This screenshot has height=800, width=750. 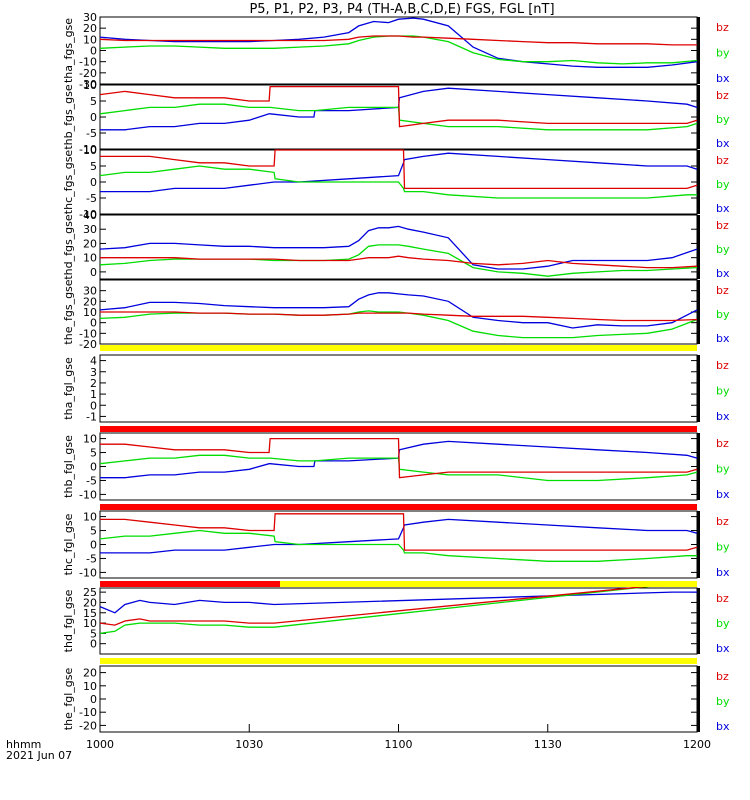 What do you see at coordinates (398, 661) in the screenshot?
I see `status-stripe-fgl-e` at bounding box center [398, 661].